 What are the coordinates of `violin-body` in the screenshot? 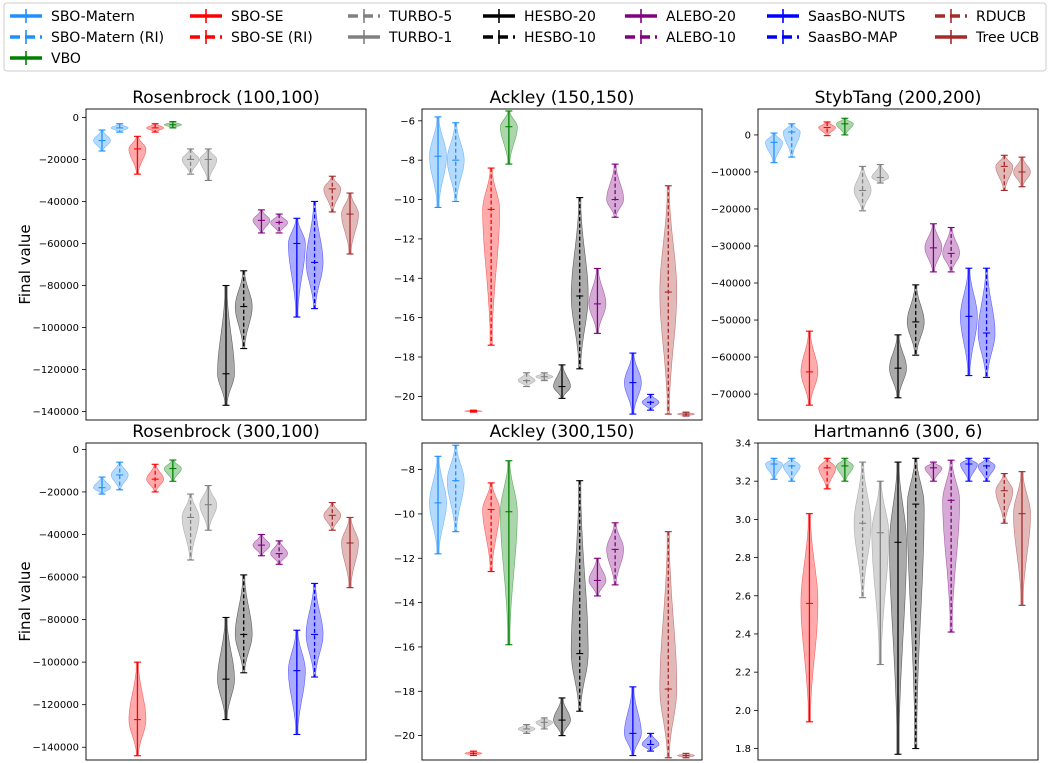 It's located at (332, 194).